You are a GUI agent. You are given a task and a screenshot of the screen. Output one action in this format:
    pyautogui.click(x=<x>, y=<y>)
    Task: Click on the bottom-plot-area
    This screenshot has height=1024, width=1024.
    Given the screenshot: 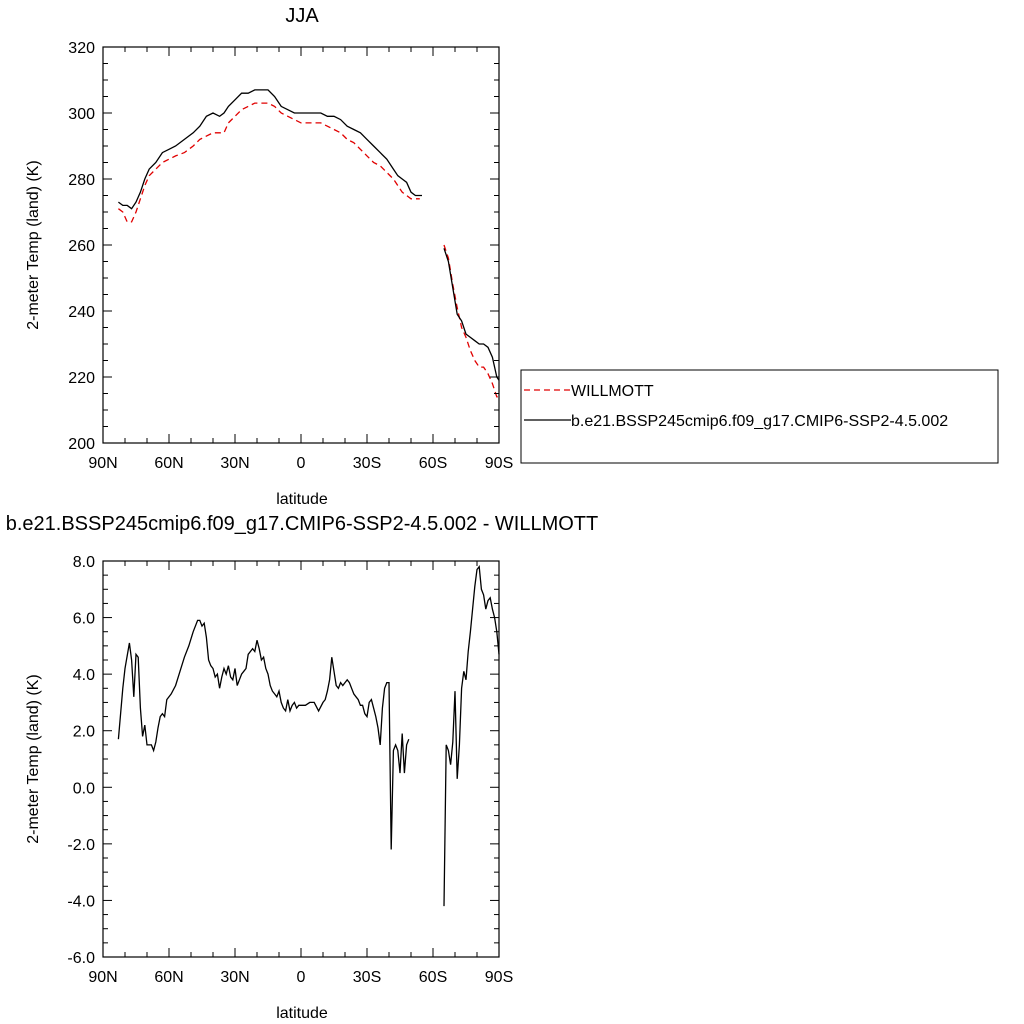 What is the action you would take?
    pyautogui.click(x=308, y=736)
    